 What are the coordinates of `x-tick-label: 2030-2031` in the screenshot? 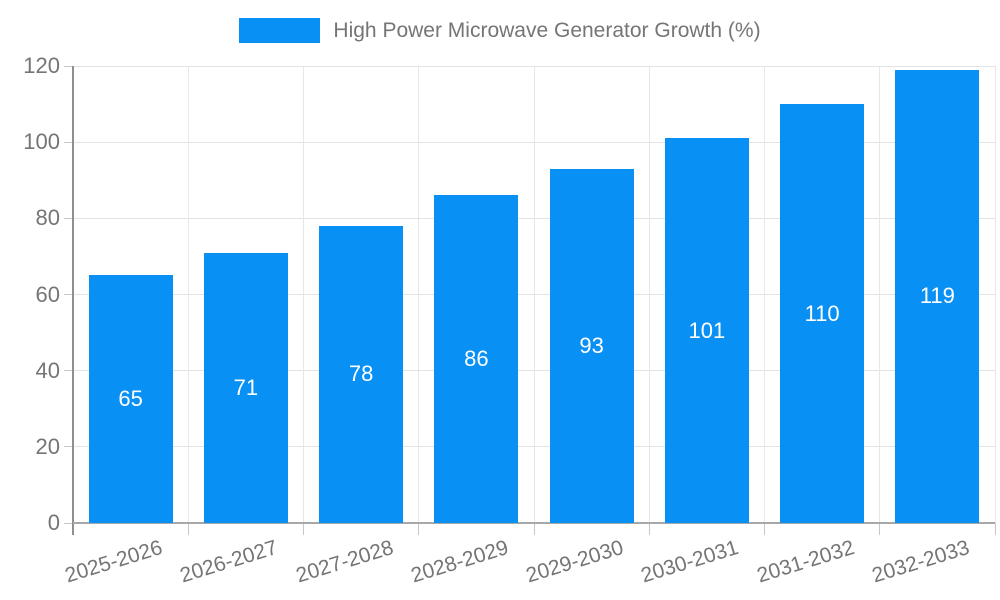 It's located at (690, 562).